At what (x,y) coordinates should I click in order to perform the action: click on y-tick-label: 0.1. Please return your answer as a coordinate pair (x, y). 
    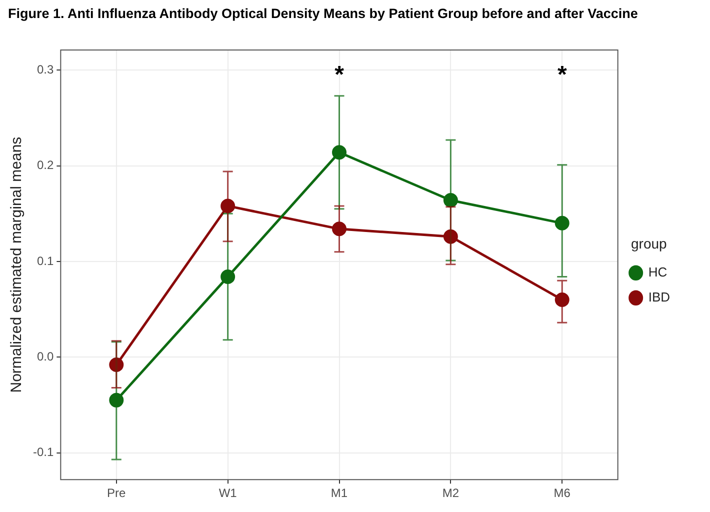
    Looking at the image, I should click on (45, 261).